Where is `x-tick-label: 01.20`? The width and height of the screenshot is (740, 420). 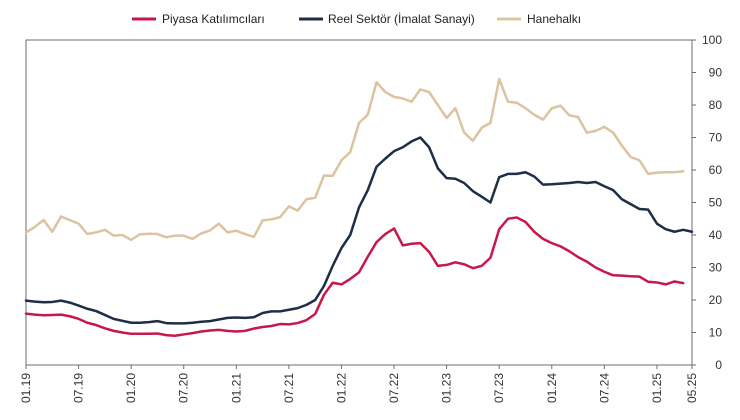 x-tick-label: 01.20 is located at coordinates (131, 388).